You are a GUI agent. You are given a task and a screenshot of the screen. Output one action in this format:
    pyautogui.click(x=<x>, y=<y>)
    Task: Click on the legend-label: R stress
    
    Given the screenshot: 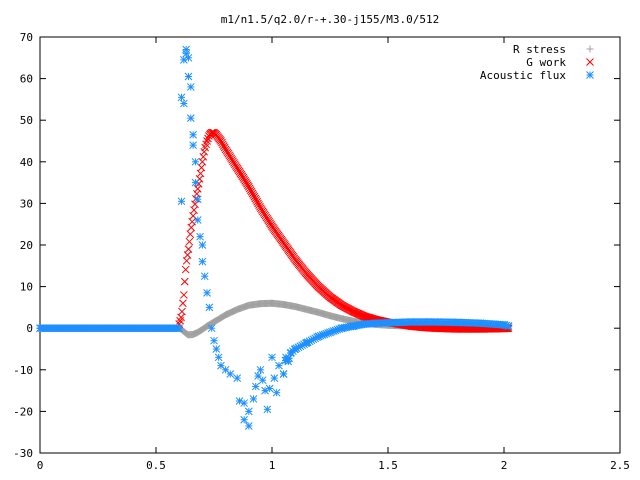 What is the action you would take?
    pyautogui.click(x=539, y=49)
    